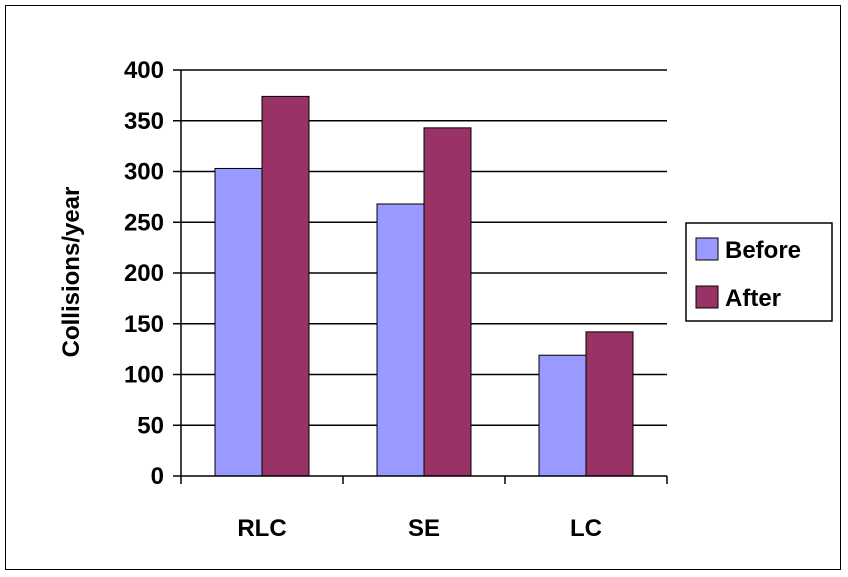  Describe the element at coordinates (609, 404) in the screenshot. I see `bar-after-lc` at that location.